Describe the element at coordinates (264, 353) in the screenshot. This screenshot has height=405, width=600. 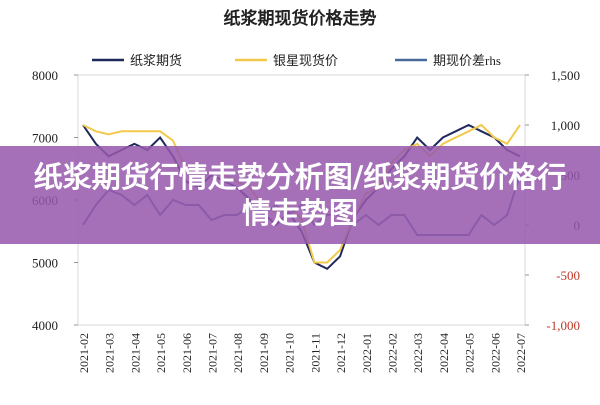
I see `x-tick-label: 2021-09` at that location.